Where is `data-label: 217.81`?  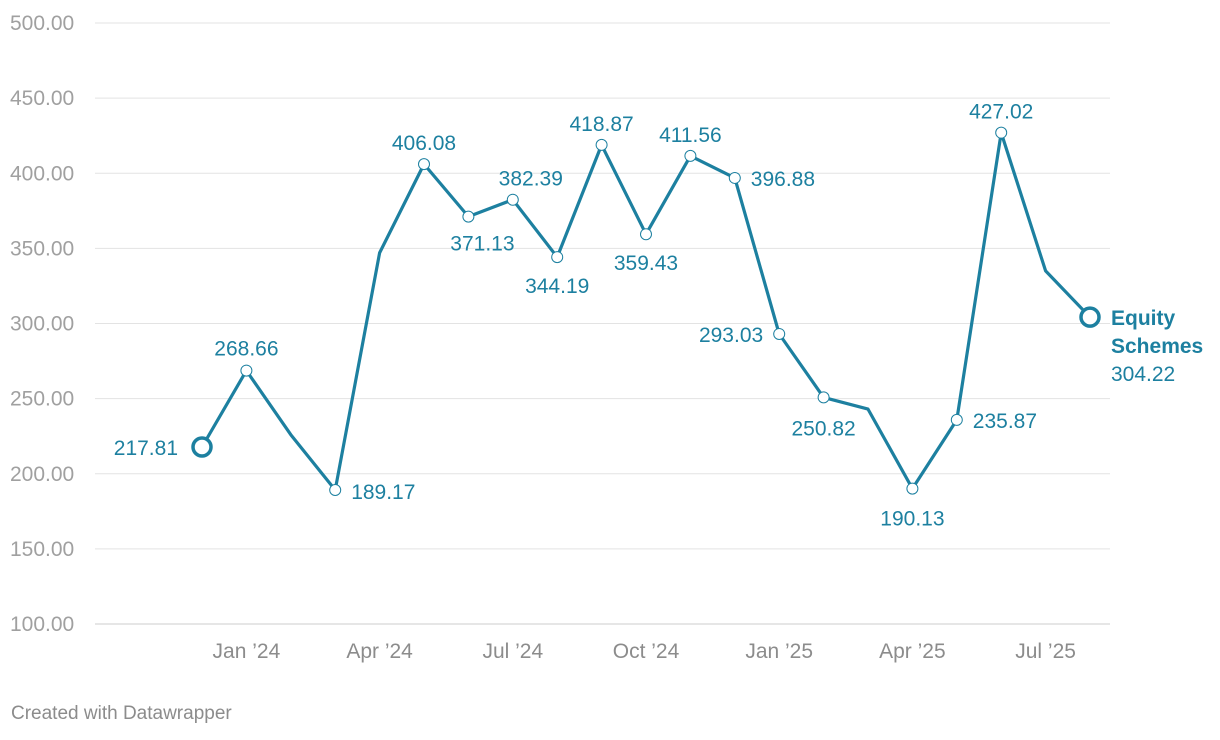 data-label: 217.81 is located at coordinates (146, 448).